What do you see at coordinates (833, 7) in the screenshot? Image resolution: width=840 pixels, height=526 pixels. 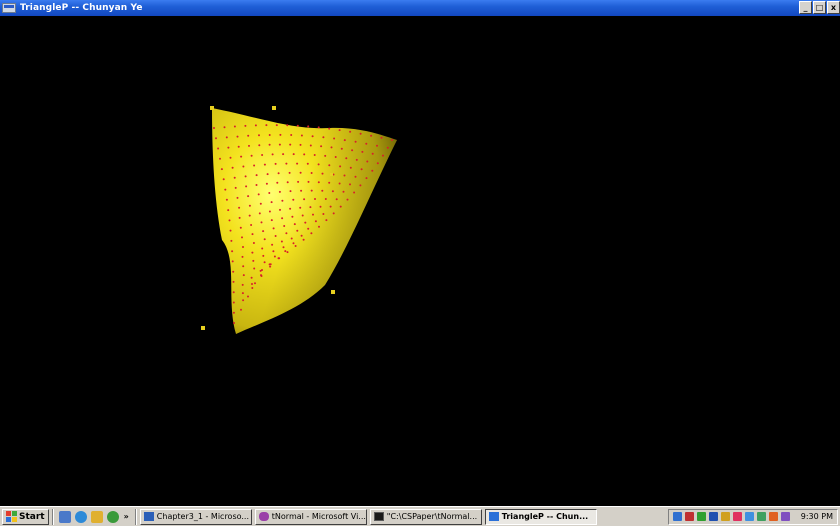 I see `close-button: x` at bounding box center [833, 7].